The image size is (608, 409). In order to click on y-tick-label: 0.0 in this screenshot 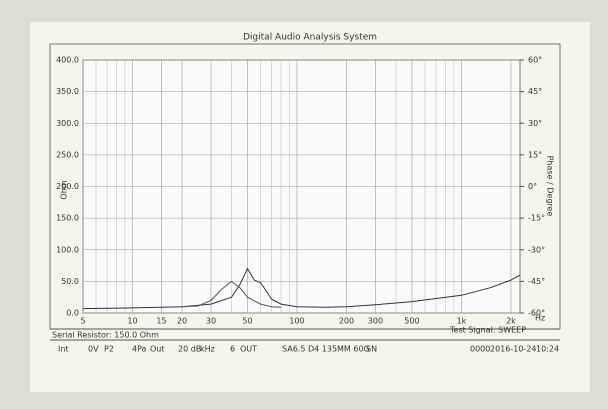, I will do `click(72, 313)`.